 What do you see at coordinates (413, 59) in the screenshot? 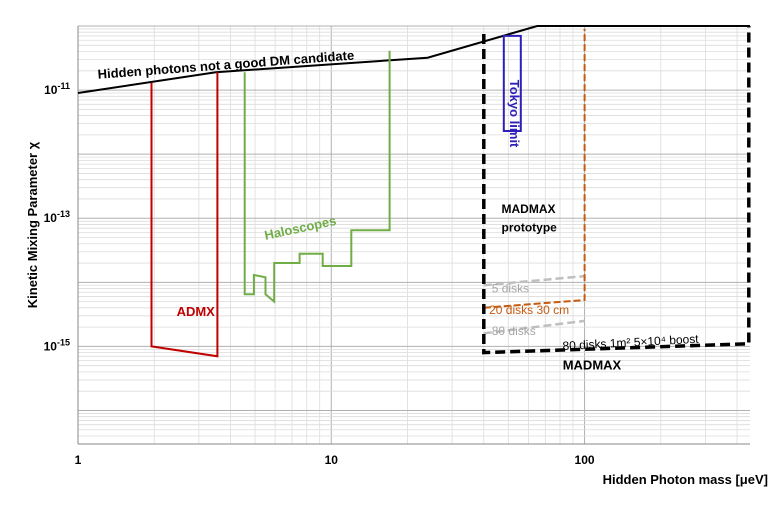
I see `series-boundary` at bounding box center [413, 59].